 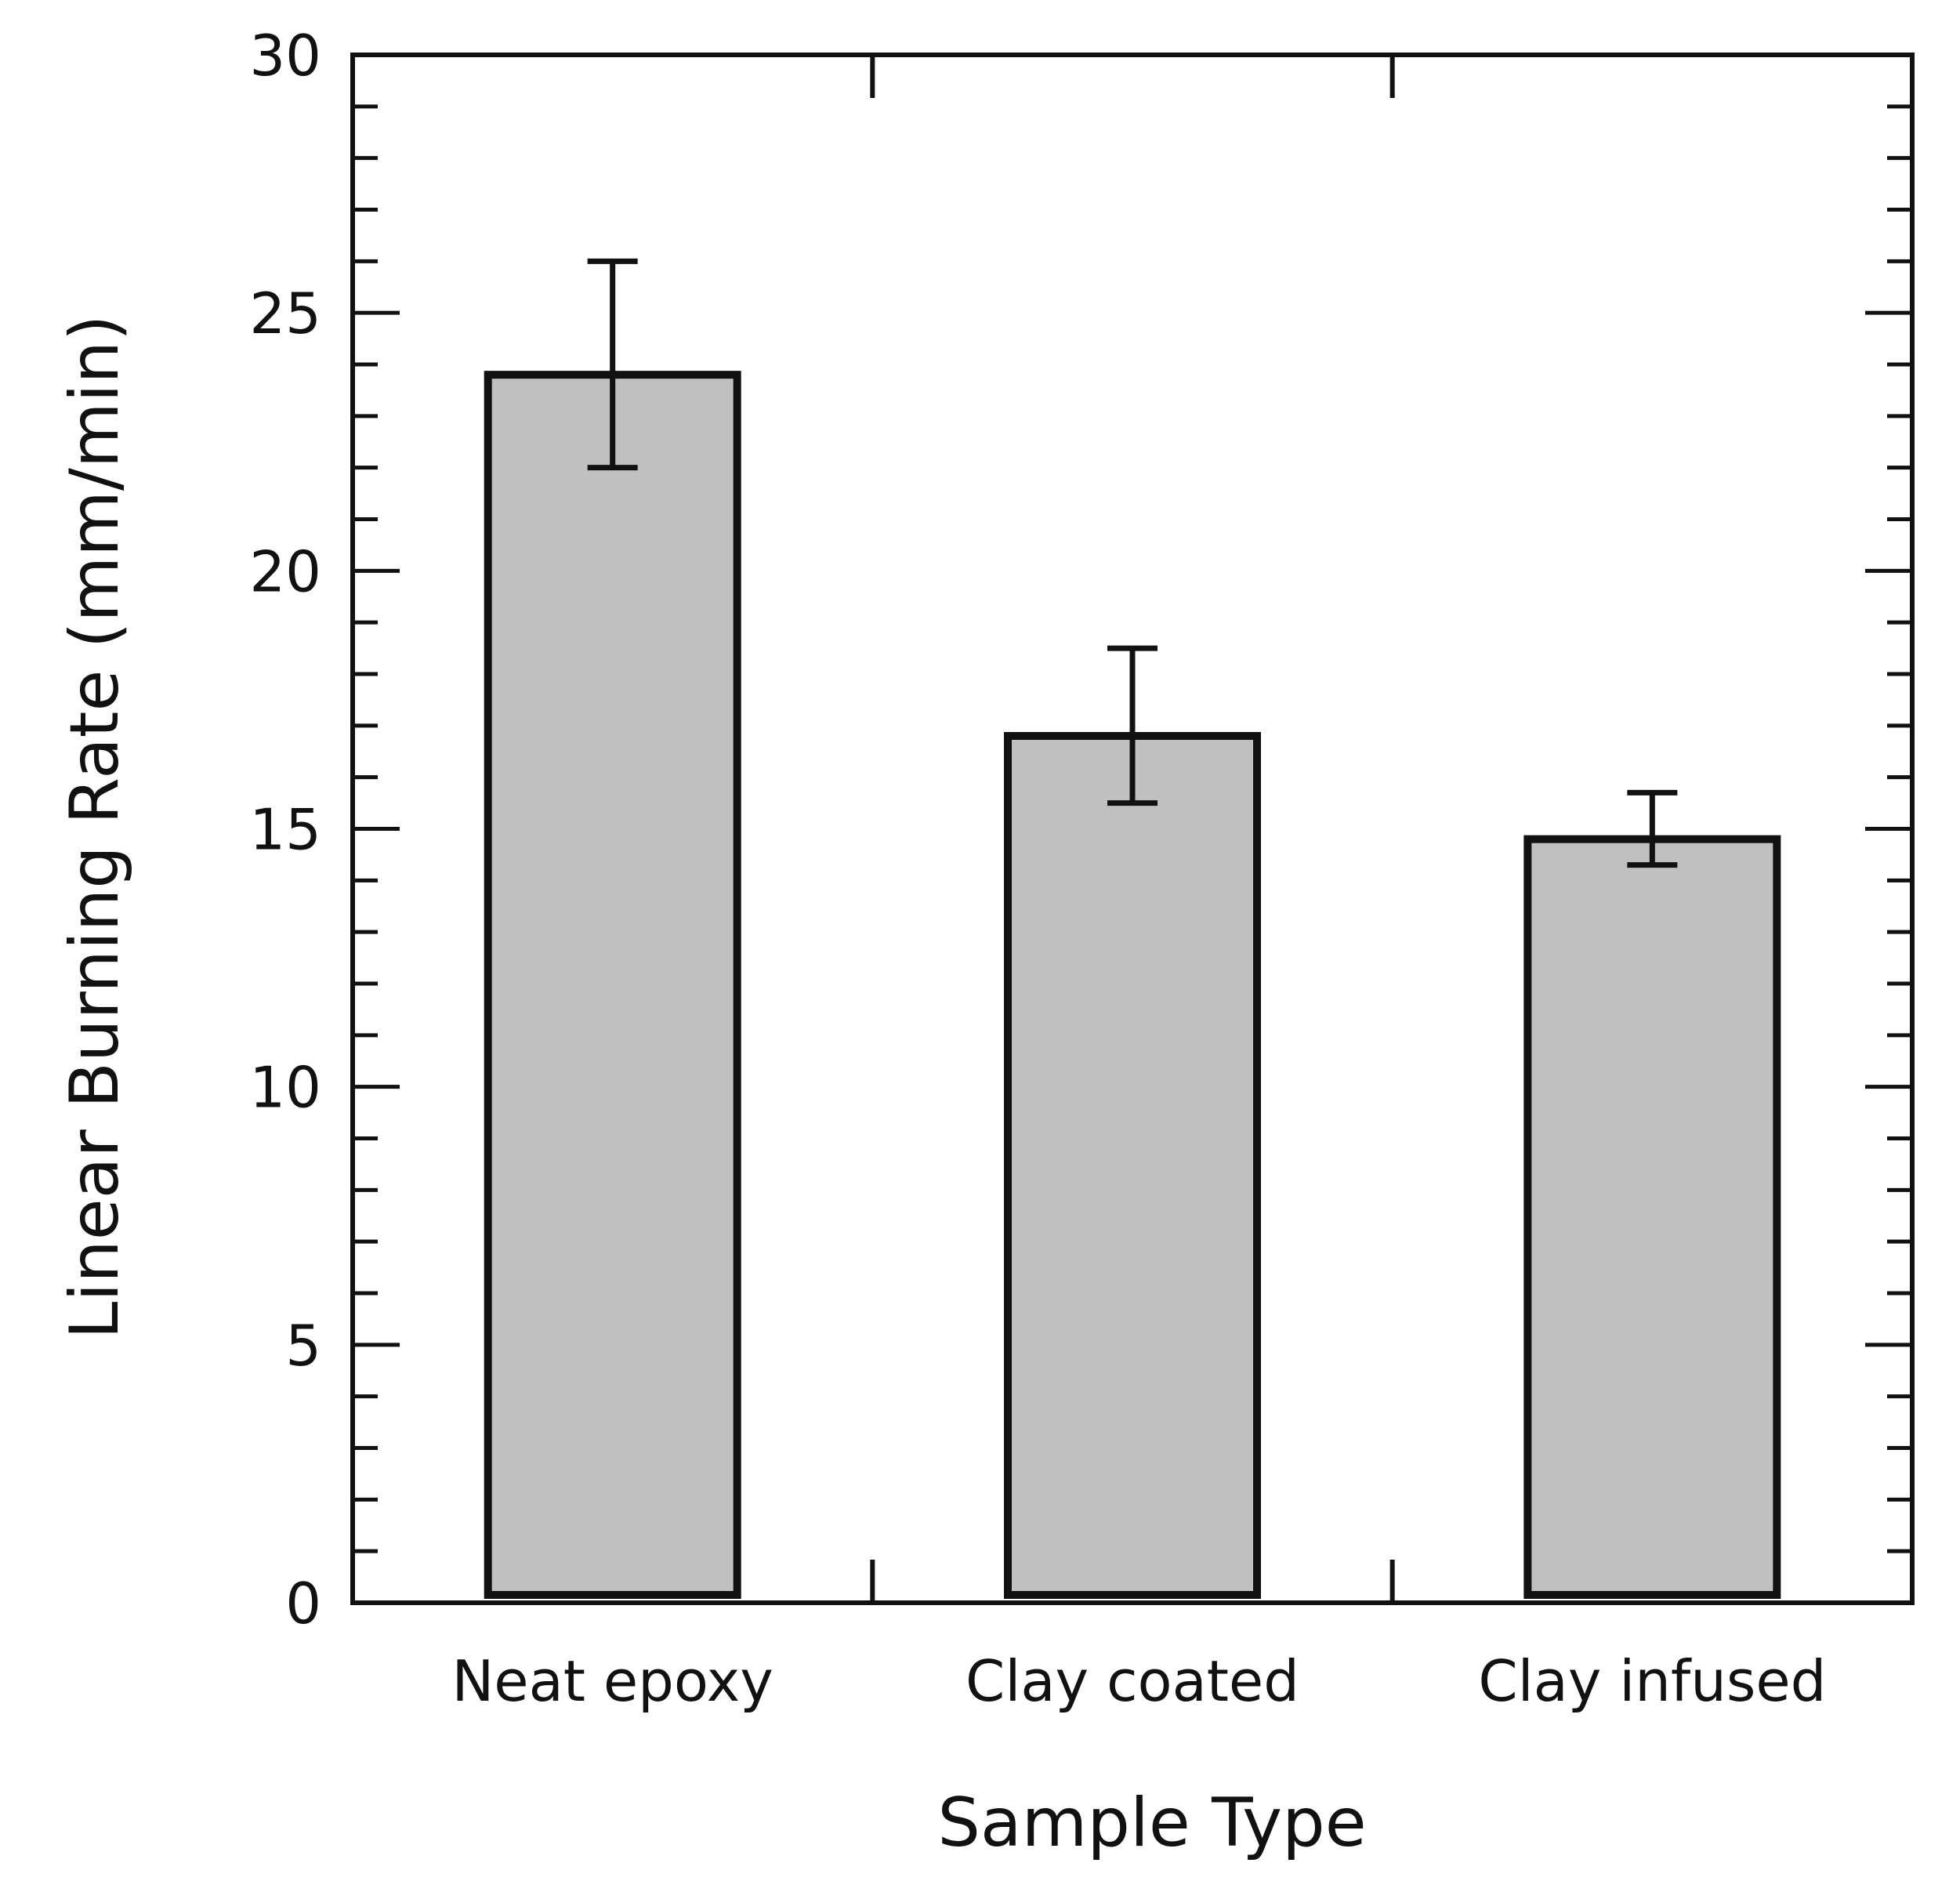 I want to click on y-tick-label: 20, so click(x=285, y=571).